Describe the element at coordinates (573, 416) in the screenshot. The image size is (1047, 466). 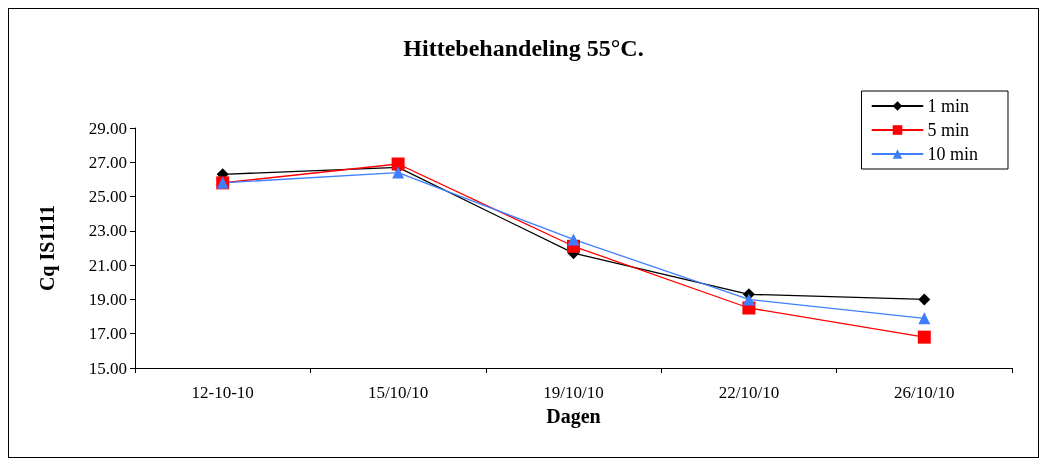
I see `x-axis-title: Dagen` at that location.